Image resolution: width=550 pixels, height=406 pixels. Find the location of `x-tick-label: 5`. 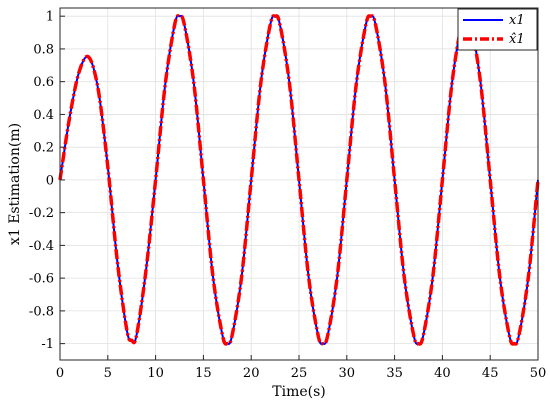

x-tick-label: 5 is located at coordinates (108, 373).